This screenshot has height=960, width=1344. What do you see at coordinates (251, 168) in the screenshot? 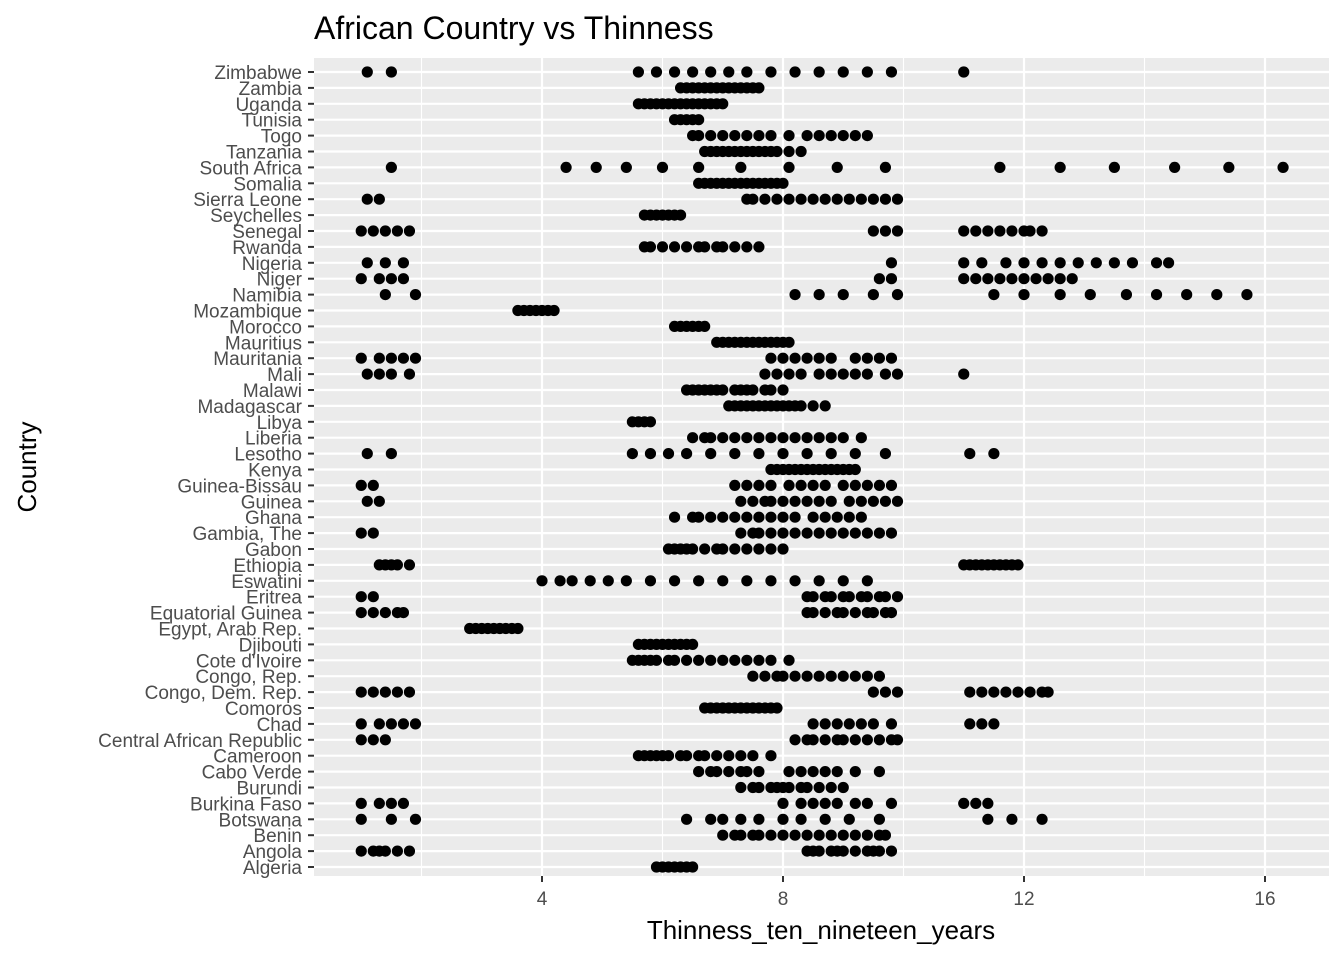
I see `y-tick-label: South Africa` at bounding box center [251, 168].